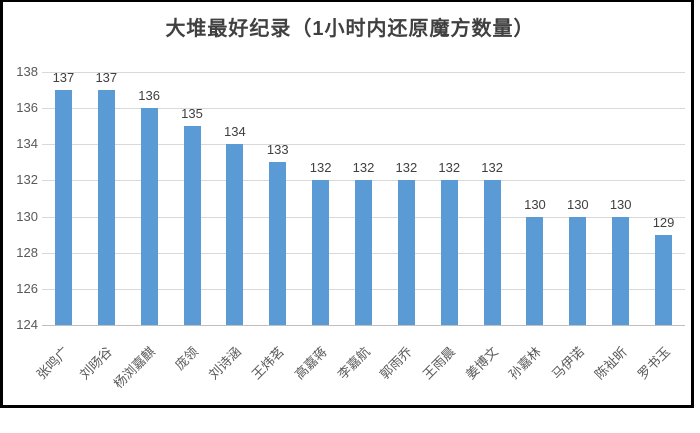  I want to click on y-tick-label: 134, so click(27, 144).